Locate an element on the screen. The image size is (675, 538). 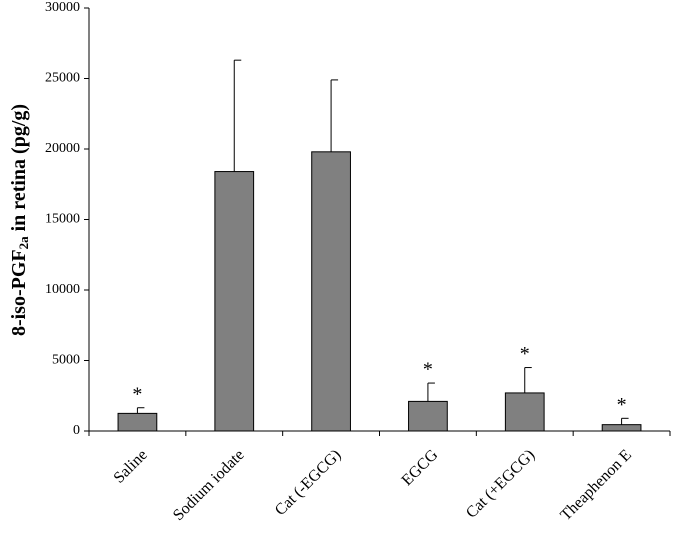
y-tick-label: 30000 is located at coordinates (62, 7).